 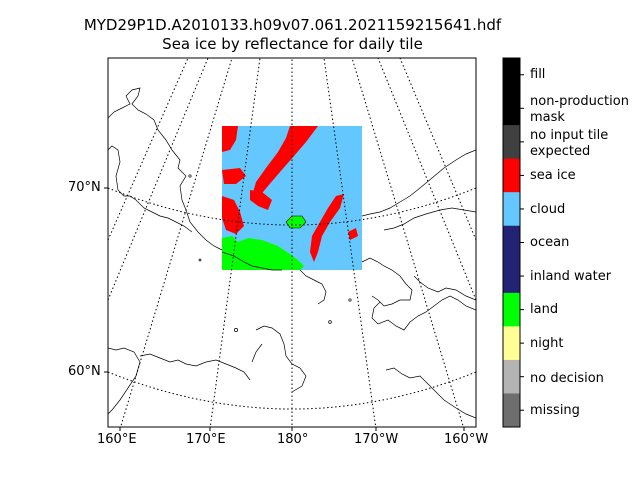 I want to click on colorbar-label-non-production-mask: non-production mask, so click(x=579, y=109).